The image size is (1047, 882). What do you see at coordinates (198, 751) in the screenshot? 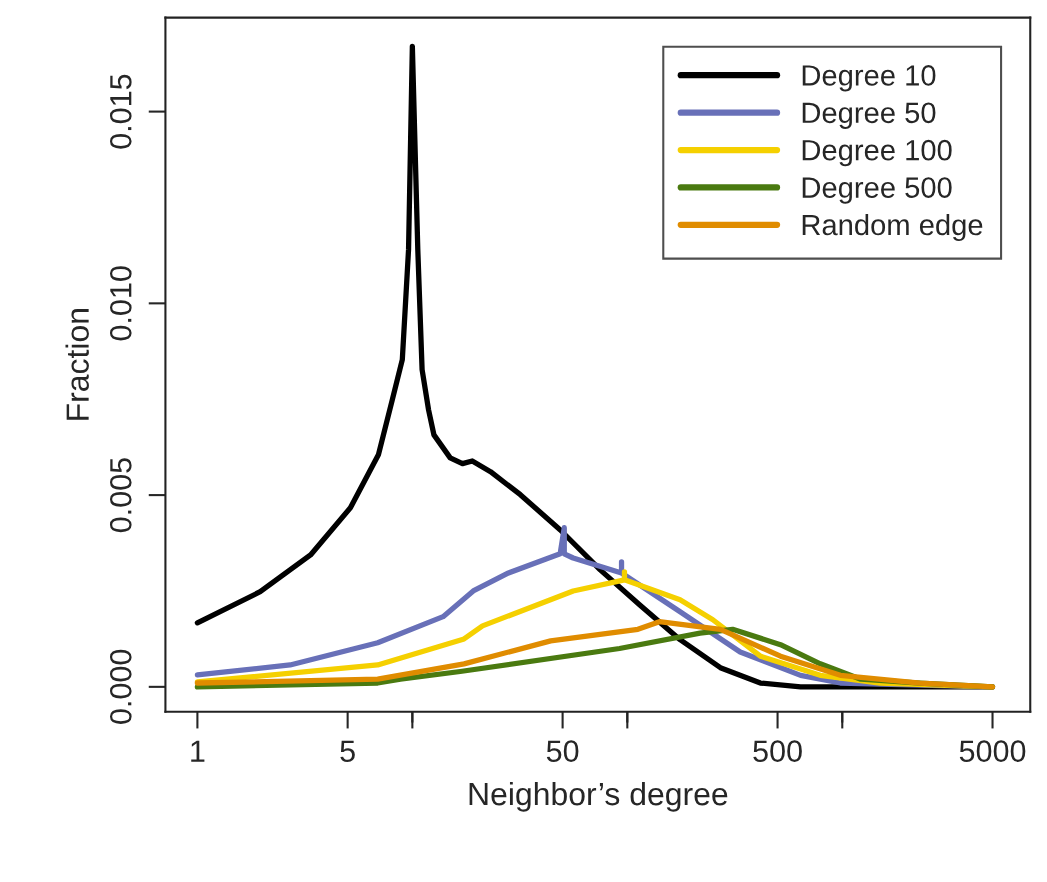
I see `x-tick-label: 1` at bounding box center [198, 751].